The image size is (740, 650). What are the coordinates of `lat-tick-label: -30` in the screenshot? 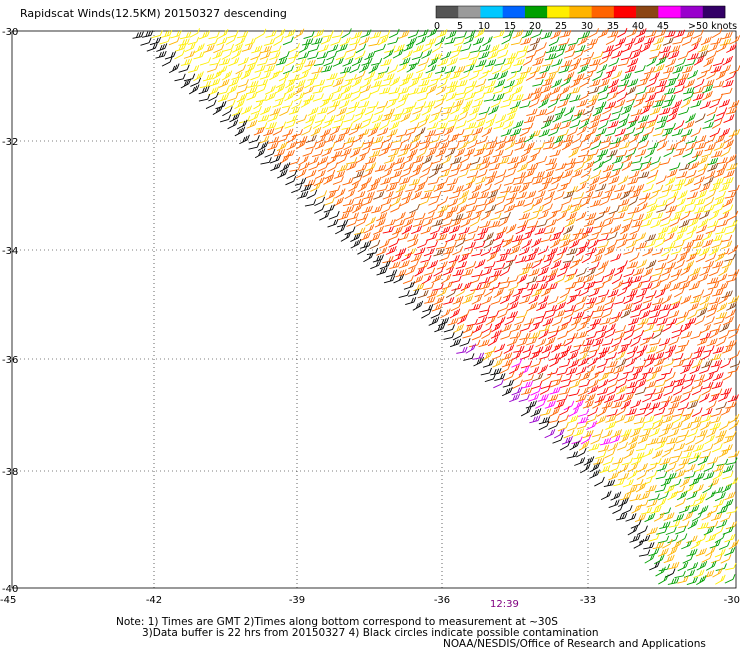 It's located at (10, 32).